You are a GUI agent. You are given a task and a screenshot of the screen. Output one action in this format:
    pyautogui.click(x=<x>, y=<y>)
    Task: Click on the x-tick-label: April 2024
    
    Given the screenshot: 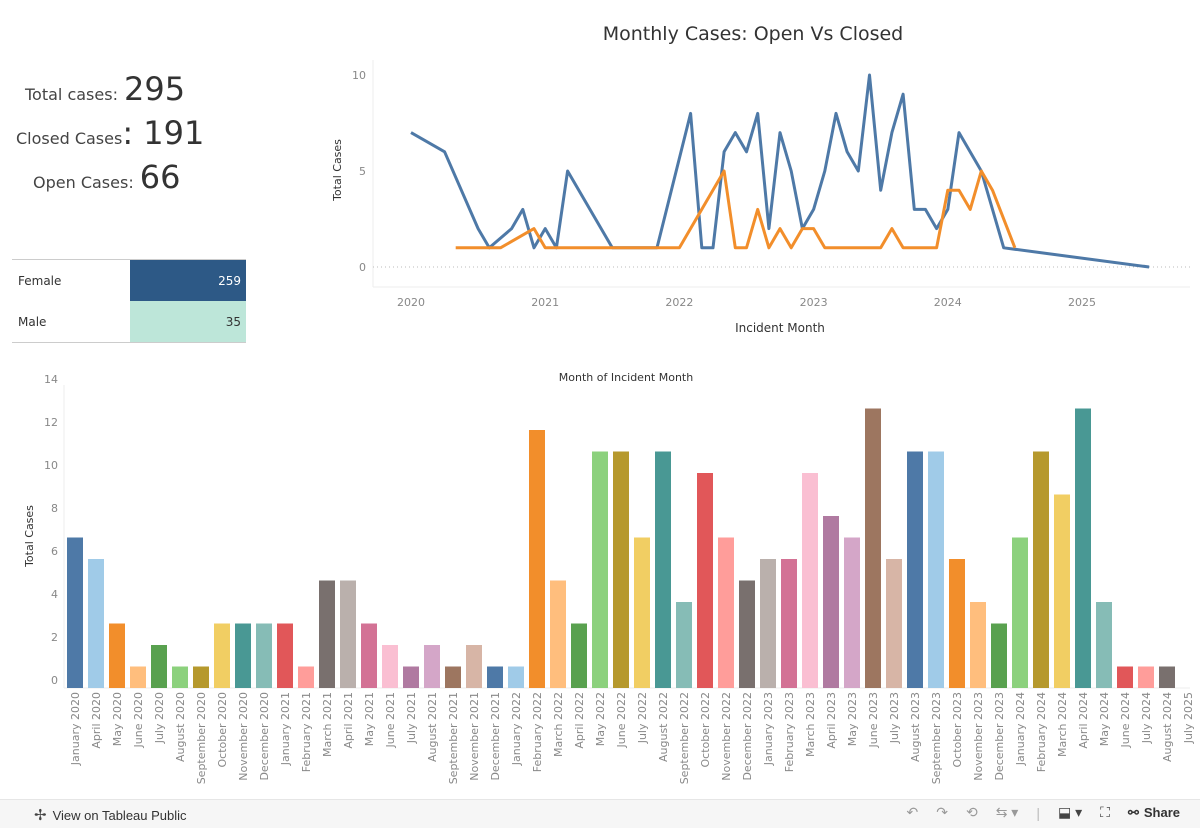 What is the action you would take?
    pyautogui.click(x=1083, y=720)
    